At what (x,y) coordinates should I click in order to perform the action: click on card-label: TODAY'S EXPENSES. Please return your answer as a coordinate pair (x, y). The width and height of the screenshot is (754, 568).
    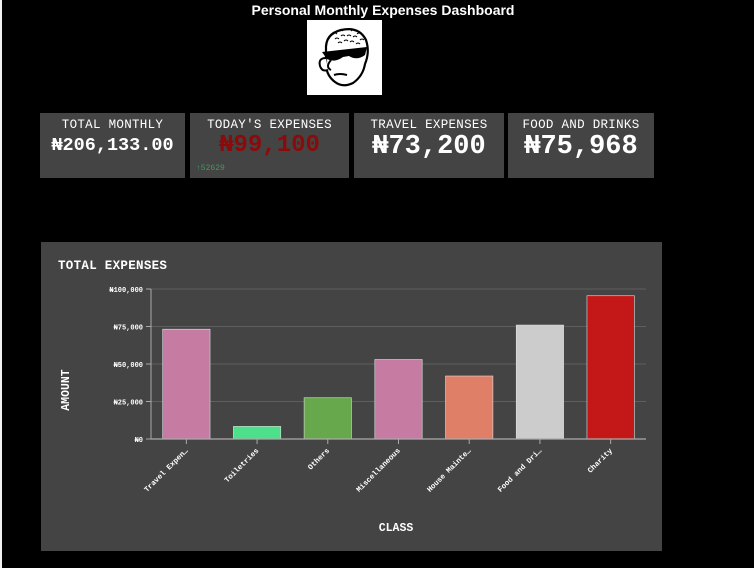
    Looking at the image, I should click on (269, 125).